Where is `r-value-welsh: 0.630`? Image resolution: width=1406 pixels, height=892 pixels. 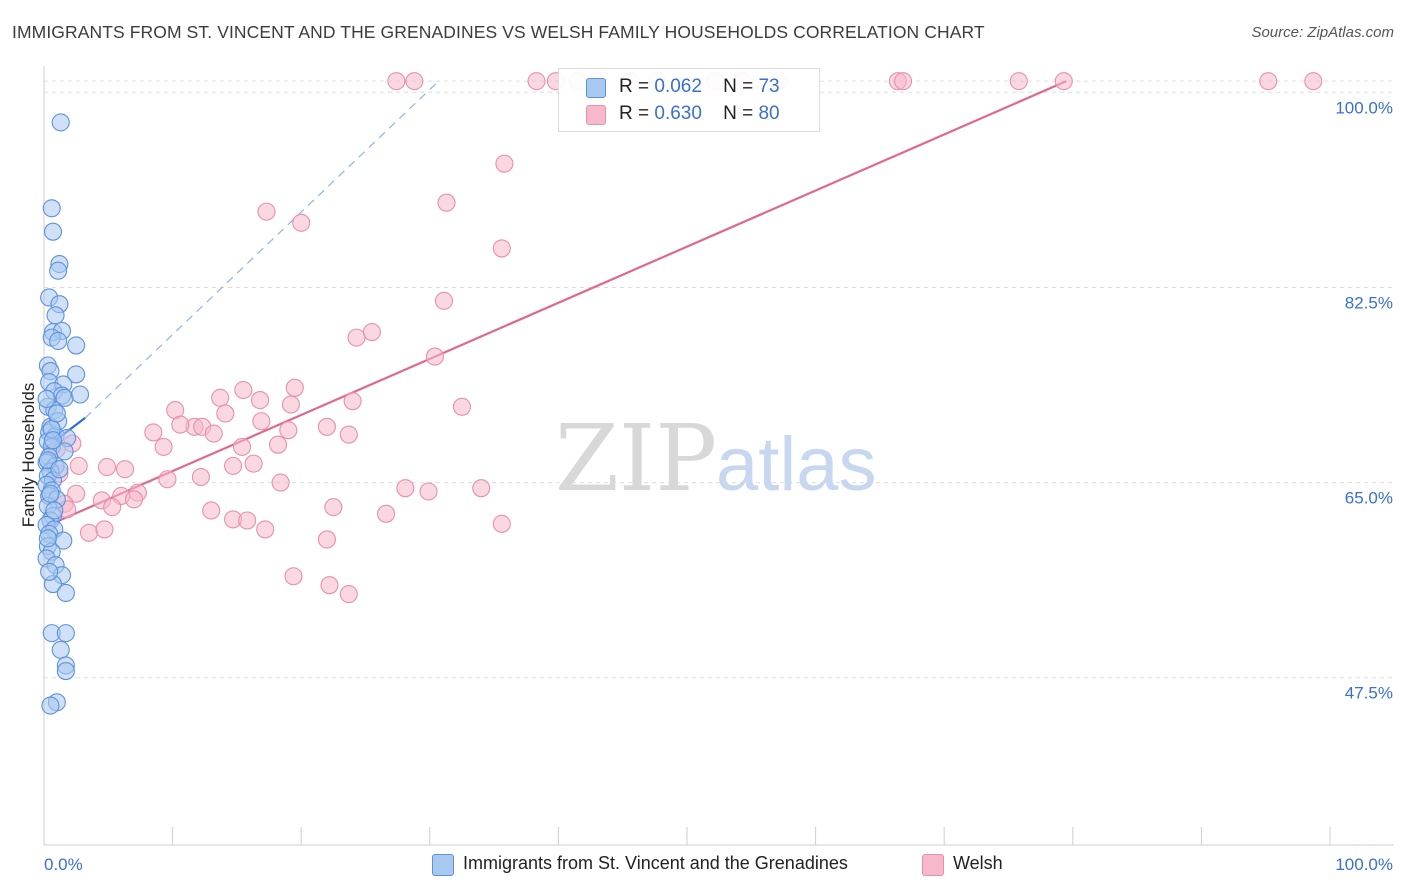
r-value-welsh: 0.630 is located at coordinates (678, 113).